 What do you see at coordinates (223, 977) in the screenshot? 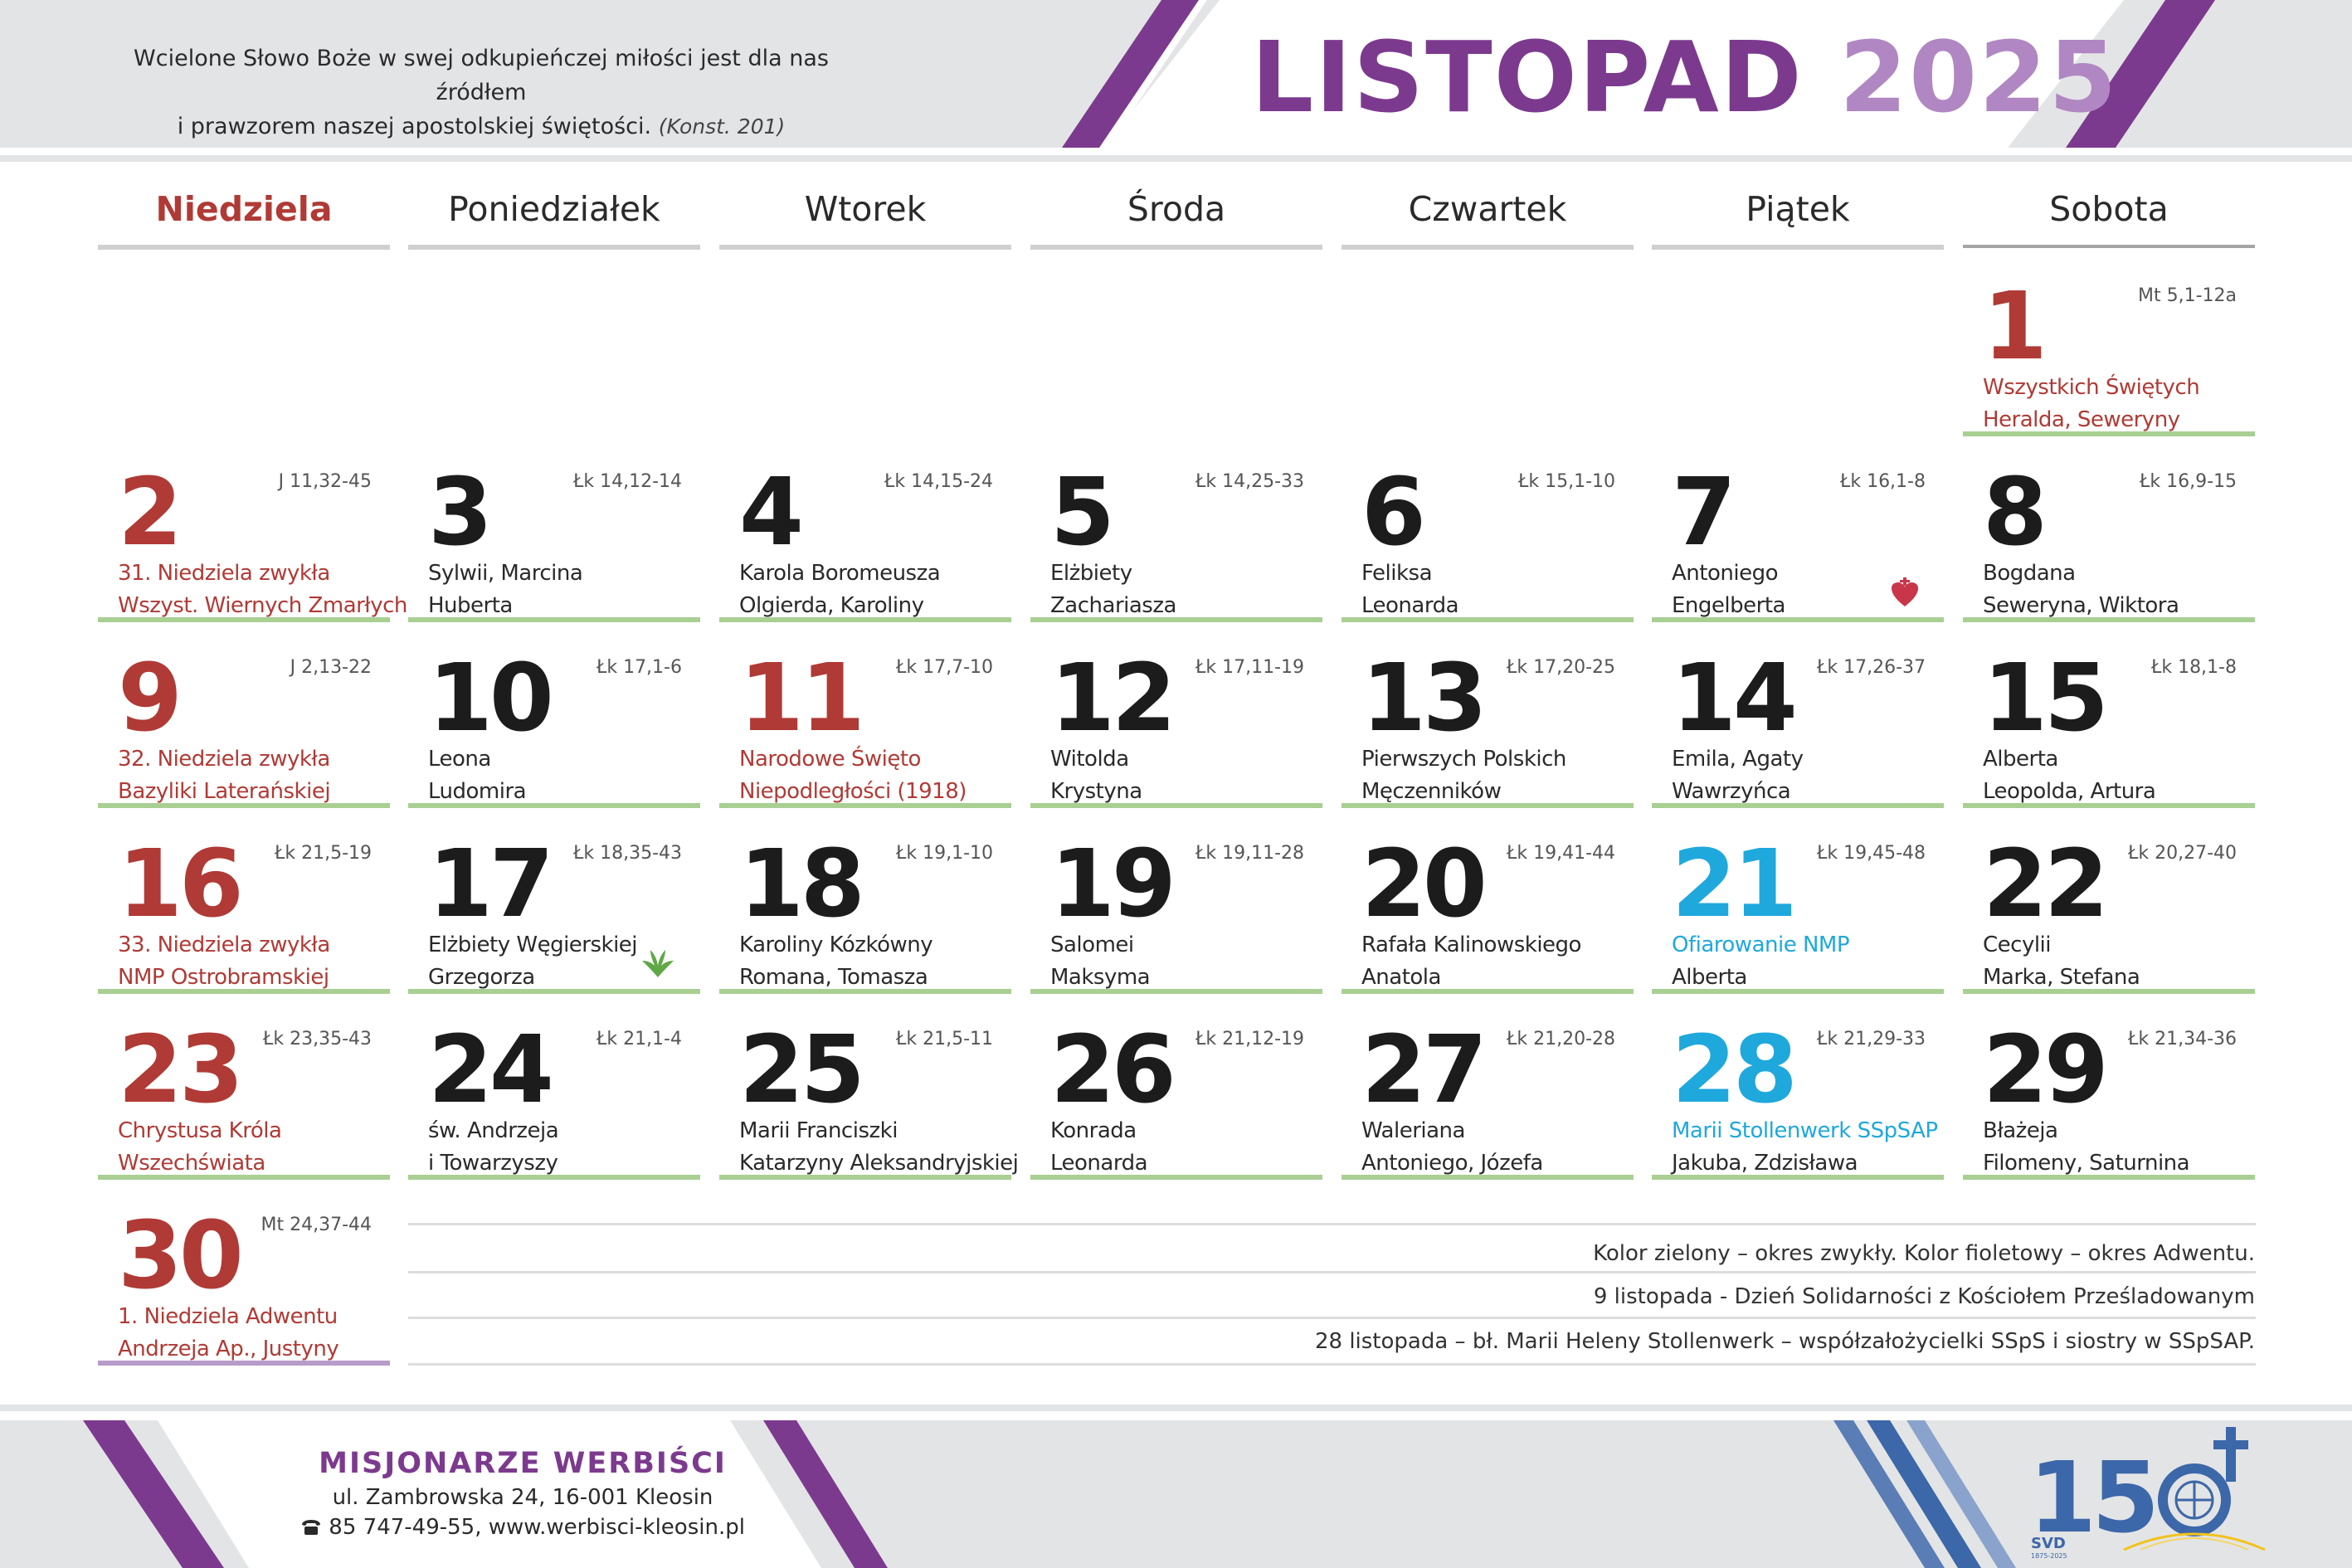
I see `day-name-line-2: NMP Ostrobramskiej` at bounding box center [223, 977].